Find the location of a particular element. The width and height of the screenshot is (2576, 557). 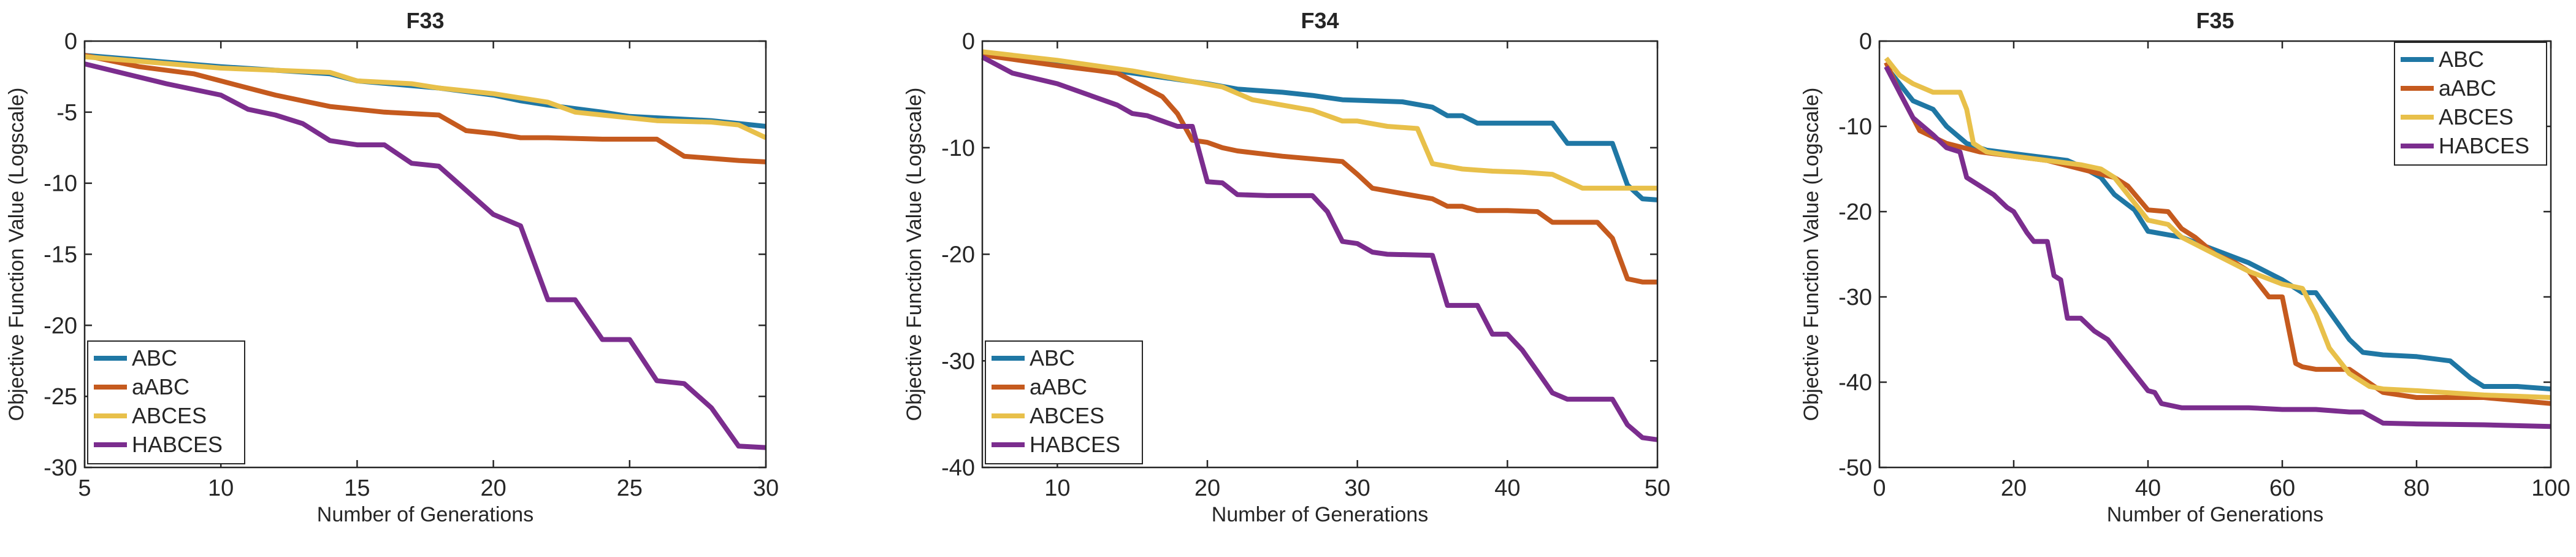

chart-title: F34 is located at coordinates (1320, 21).